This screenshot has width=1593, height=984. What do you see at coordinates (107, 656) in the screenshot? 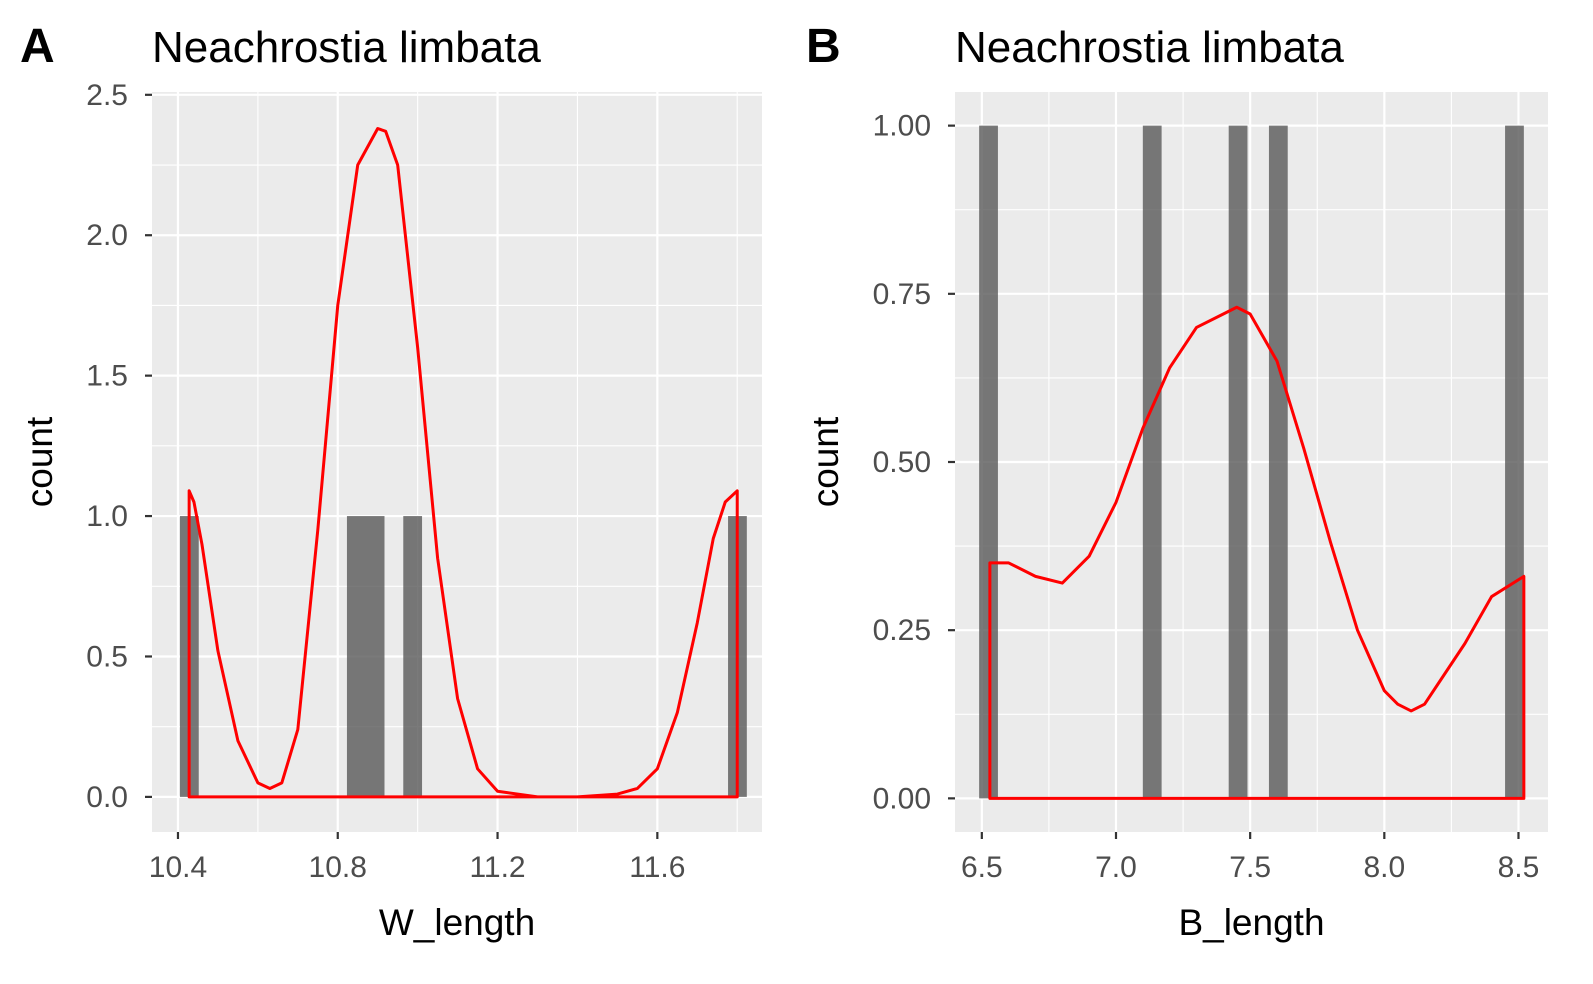
I see `y-tick-label: 0.5` at bounding box center [107, 656].